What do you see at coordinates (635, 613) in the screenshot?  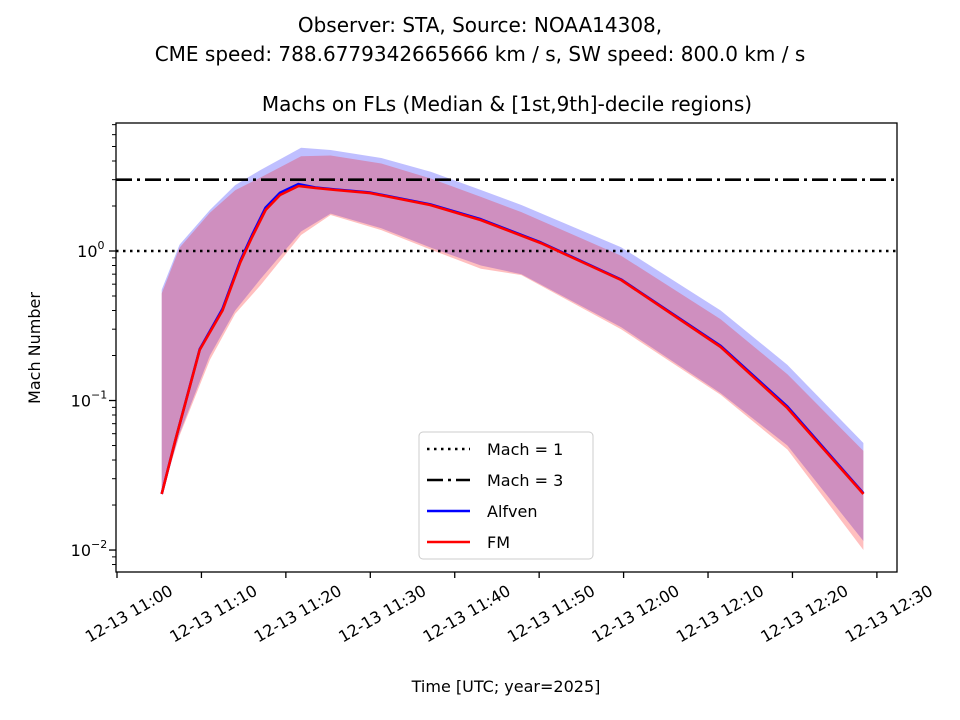 I see `x-tick-label: 12-13 12:00` at bounding box center [635, 613].